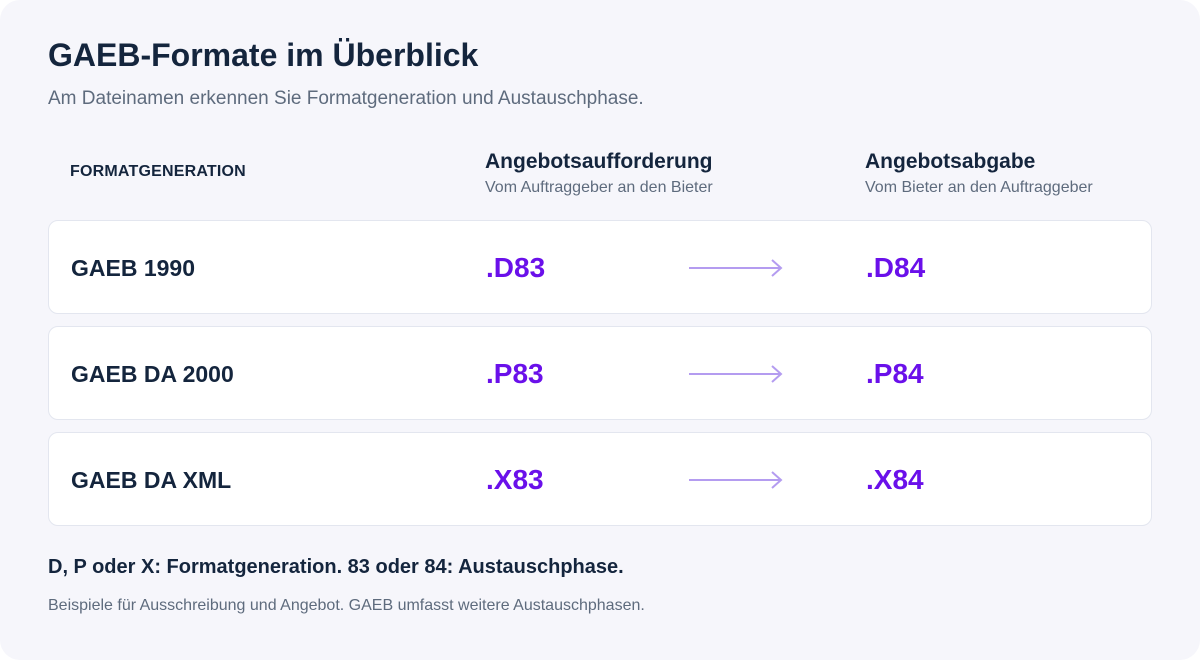  Describe the element at coordinates (895, 479) in the screenshot. I see `offer-extension: .X84` at that location.